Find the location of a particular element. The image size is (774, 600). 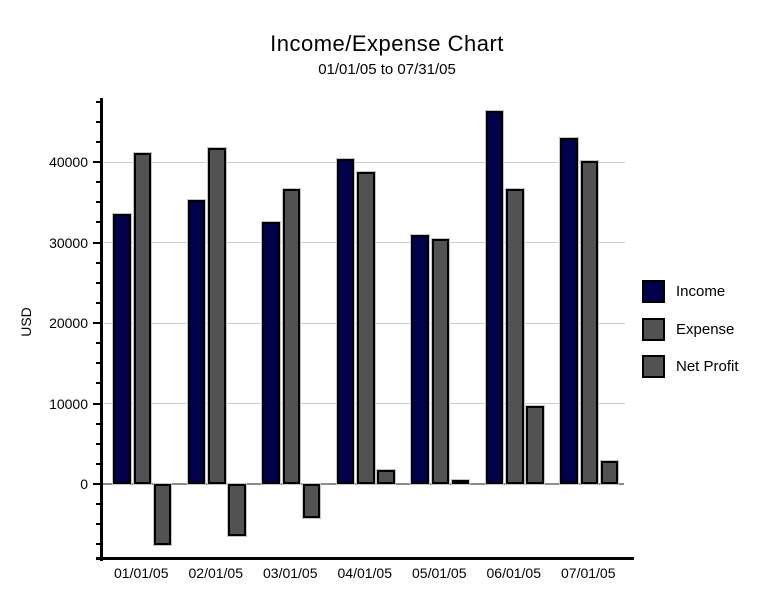

income-swatch is located at coordinates (653, 291).